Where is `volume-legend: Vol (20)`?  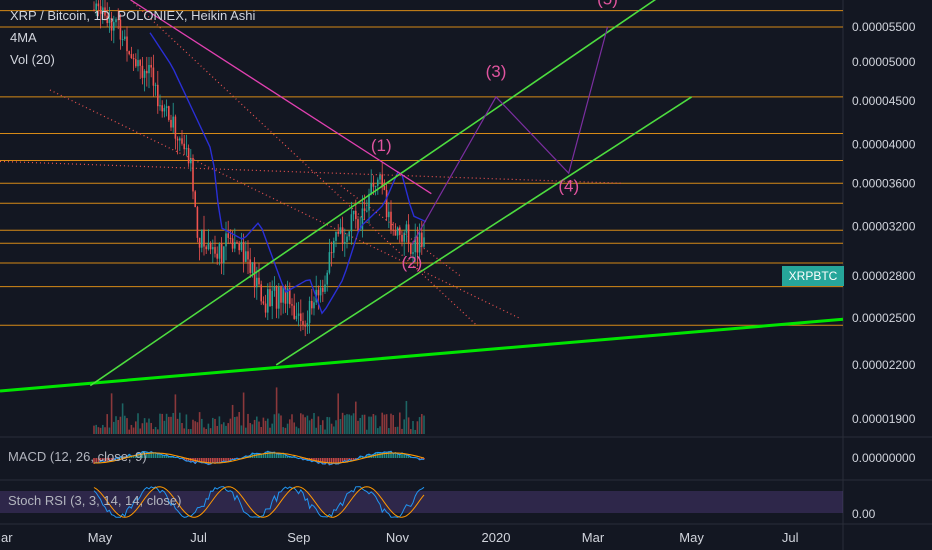 volume-legend: Vol (20) is located at coordinates (32, 59).